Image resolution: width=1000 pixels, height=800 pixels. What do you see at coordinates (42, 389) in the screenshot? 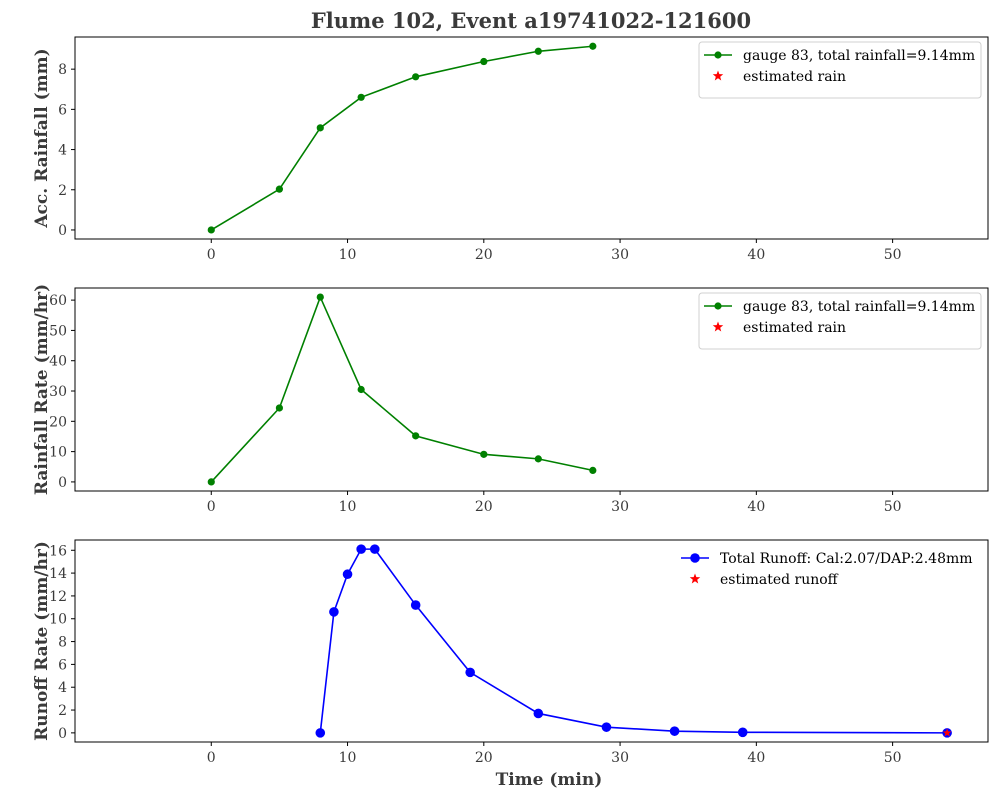
I see `y-axis-label: Rainfall Rate (mm/hr)` at bounding box center [42, 389].